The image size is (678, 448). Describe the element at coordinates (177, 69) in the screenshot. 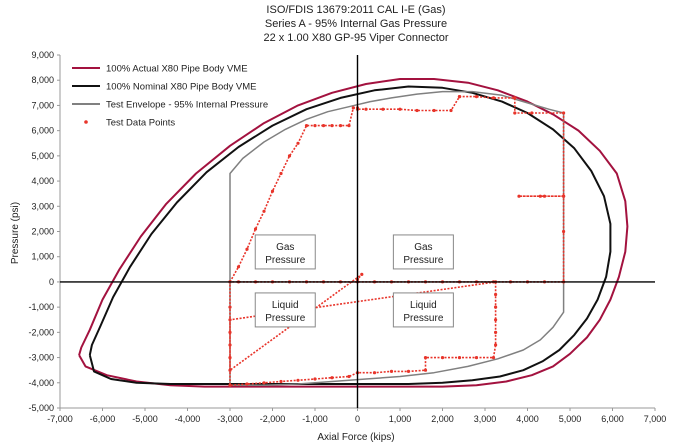

I see `legend-label-1: 100% Actual X80 Pipe Body VME` at that location.